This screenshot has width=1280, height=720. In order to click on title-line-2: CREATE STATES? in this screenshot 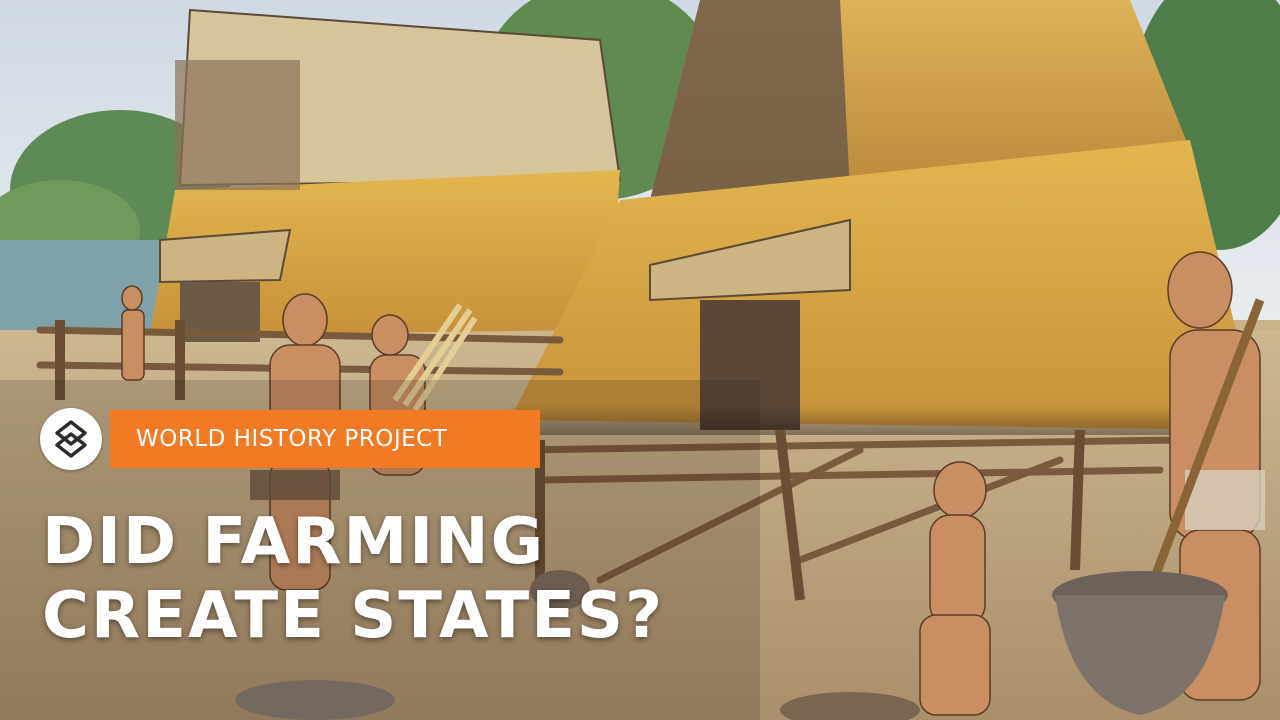, I will do `click(353, 616)`.